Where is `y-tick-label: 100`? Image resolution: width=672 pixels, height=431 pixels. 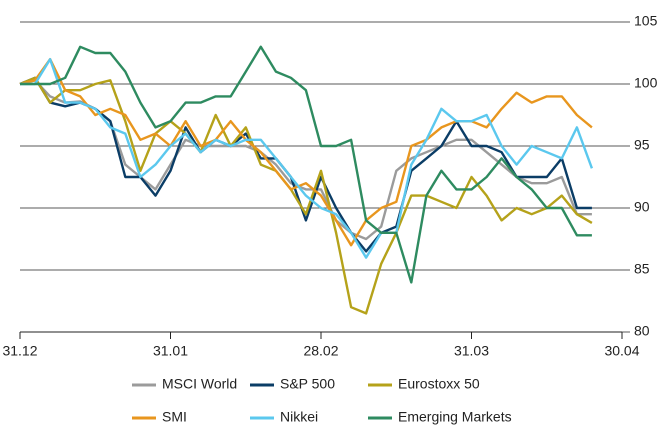 y-tick-label: 100 is located at coordinates (646, 83).